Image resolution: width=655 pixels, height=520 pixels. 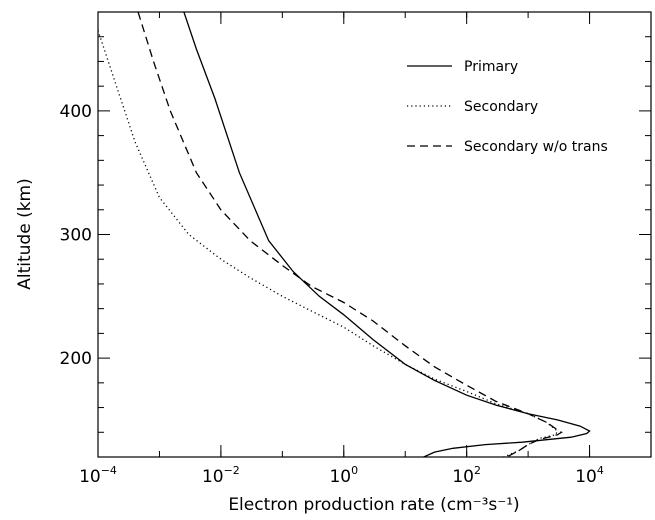 I want to click on x-tick-label: 10⁻², so click(x=221, y=475).